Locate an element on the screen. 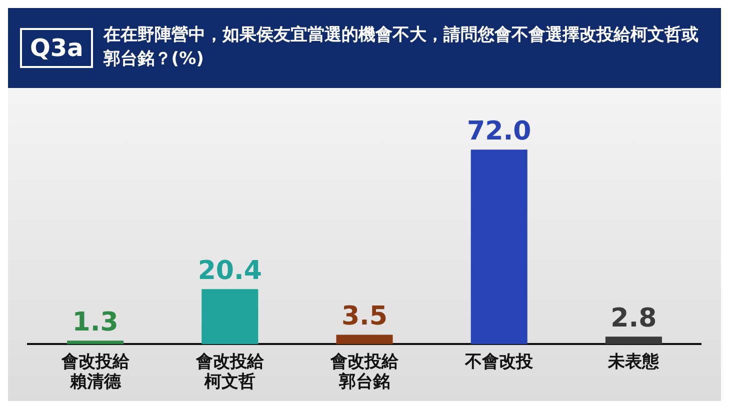 The height and width of the screenshot is (409, 729). data-label: 72.0 is located at coordinates (499, 131).